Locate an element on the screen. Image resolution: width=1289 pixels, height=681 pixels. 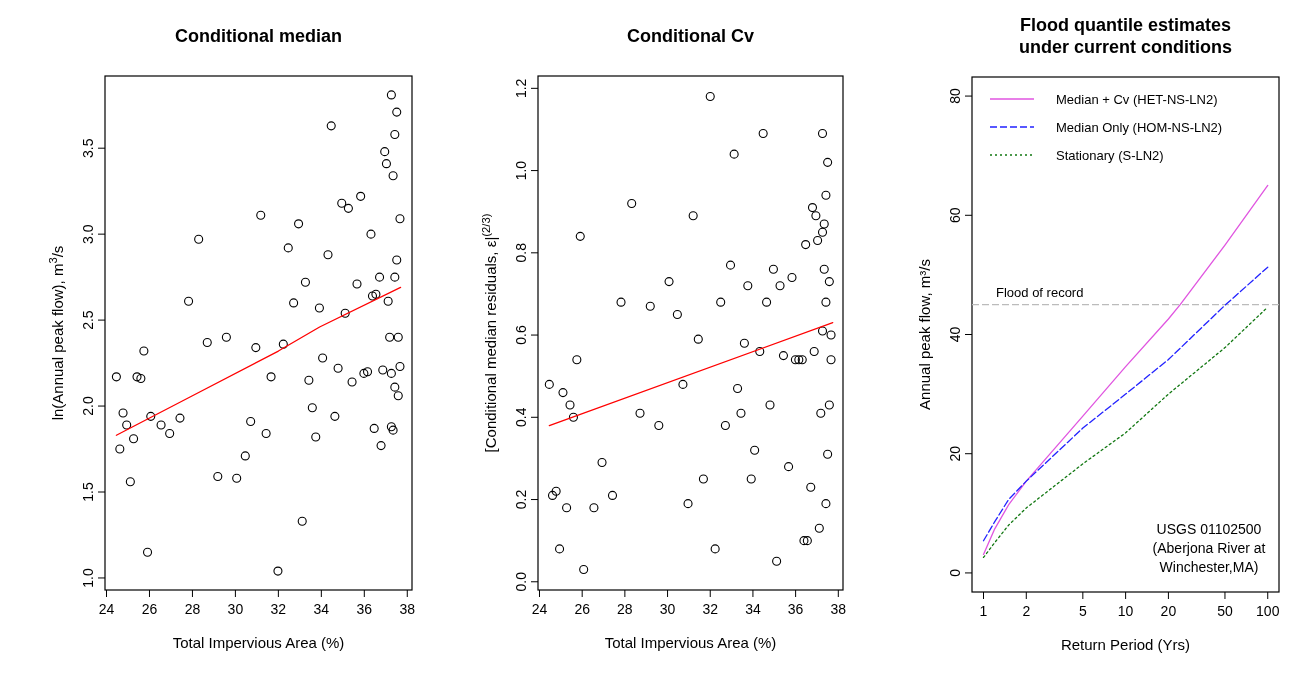
y-tick-label: 0 is located at coordinates (955, 572).